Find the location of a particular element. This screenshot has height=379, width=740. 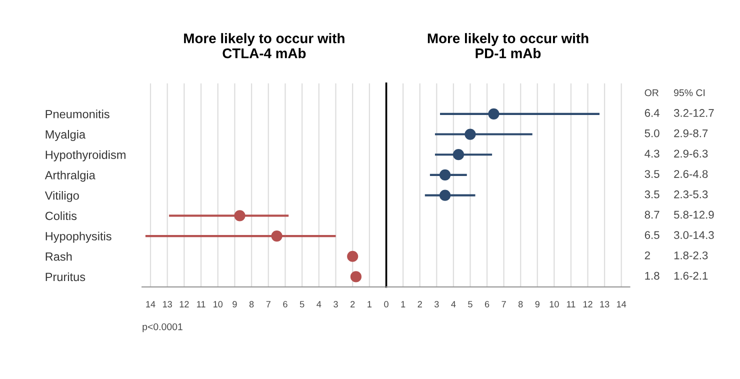

text: 1.8 is located at coordinates (652, 276).